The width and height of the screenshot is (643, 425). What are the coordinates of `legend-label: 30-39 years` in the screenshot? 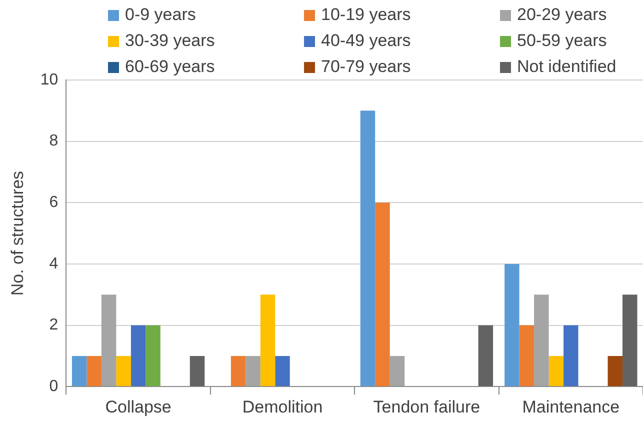 It's located at (170, 41).